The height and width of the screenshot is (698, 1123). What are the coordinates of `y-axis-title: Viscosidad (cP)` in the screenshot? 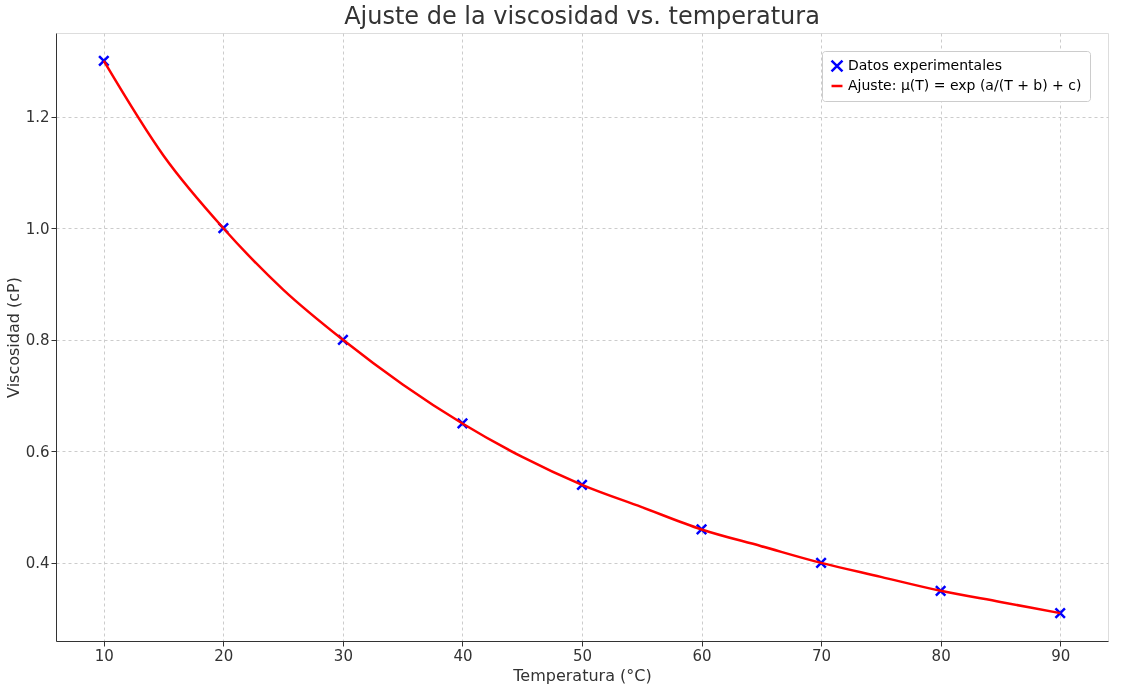 It's located at (13, 337).